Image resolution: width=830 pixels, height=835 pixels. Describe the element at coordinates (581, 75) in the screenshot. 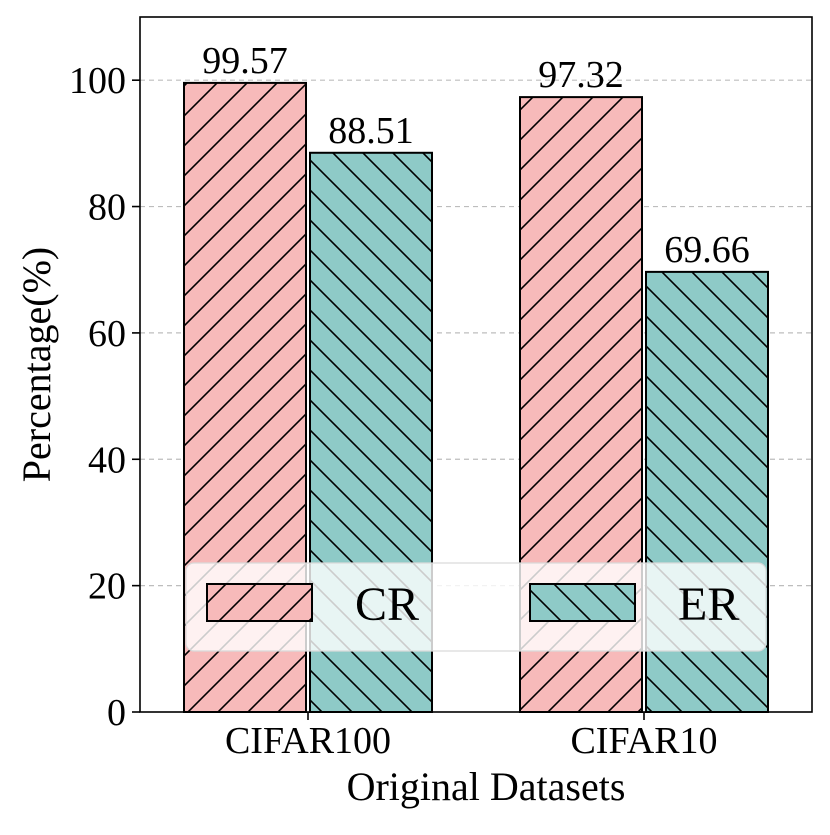

I see `data-label: 97.32` at that location.